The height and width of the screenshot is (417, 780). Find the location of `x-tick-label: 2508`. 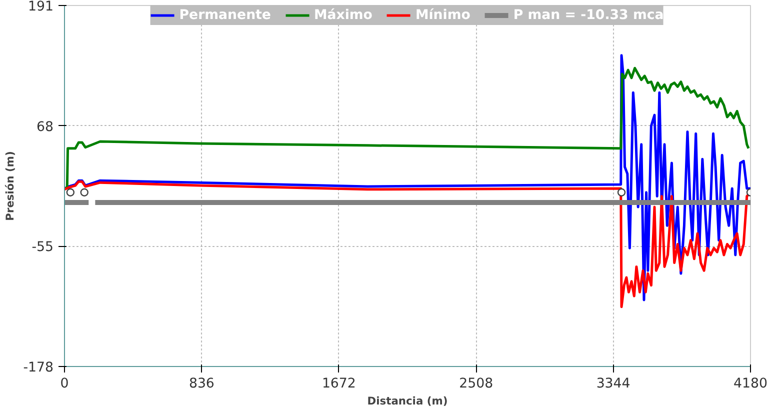

x-tick-label: 2508 is located at coordinates (476, 384).